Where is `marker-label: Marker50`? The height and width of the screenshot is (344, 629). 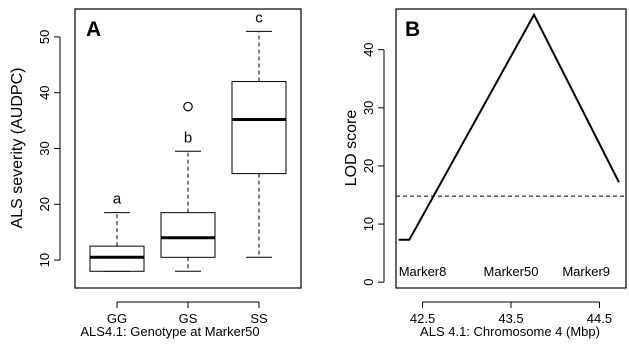 marker-label: Marker50 is located at coordinates (511, 271).